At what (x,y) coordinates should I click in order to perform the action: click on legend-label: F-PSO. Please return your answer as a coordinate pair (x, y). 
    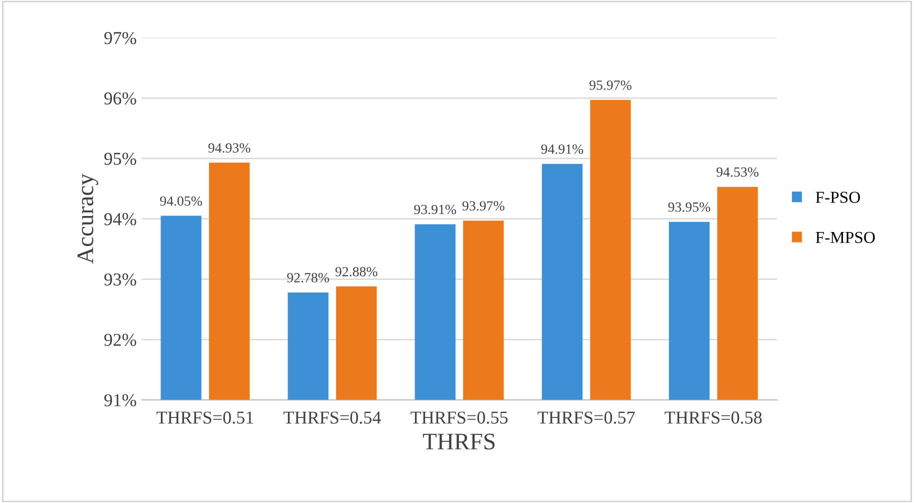
    Looking at the image, I should click on (838, 197).